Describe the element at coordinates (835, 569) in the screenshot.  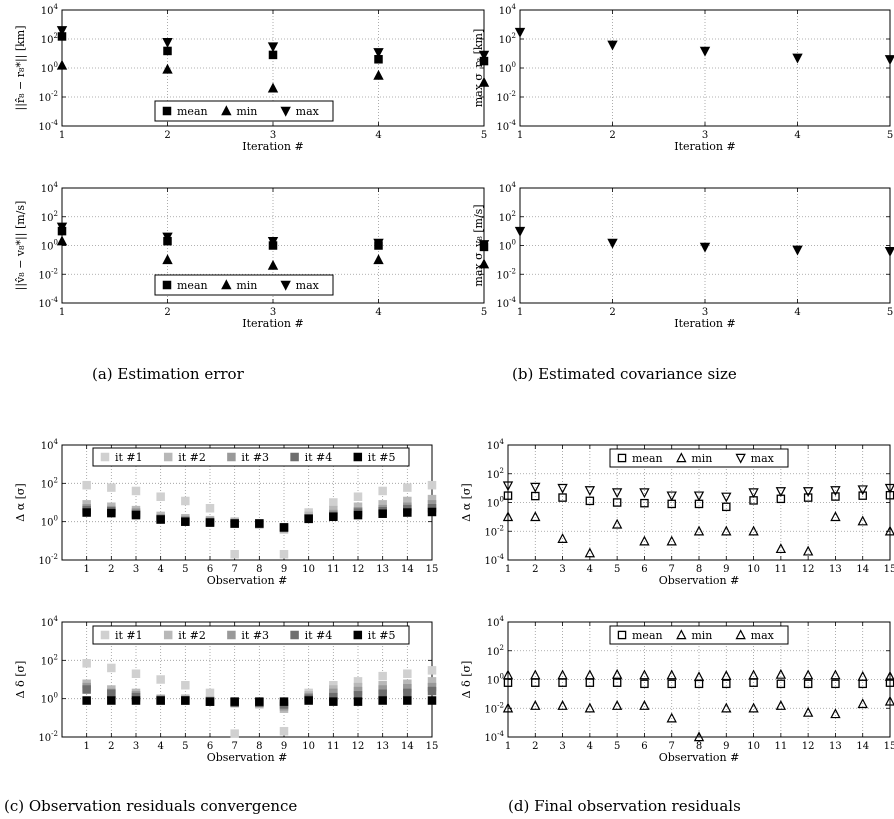
I see `x-tick-label: 13` at that location.